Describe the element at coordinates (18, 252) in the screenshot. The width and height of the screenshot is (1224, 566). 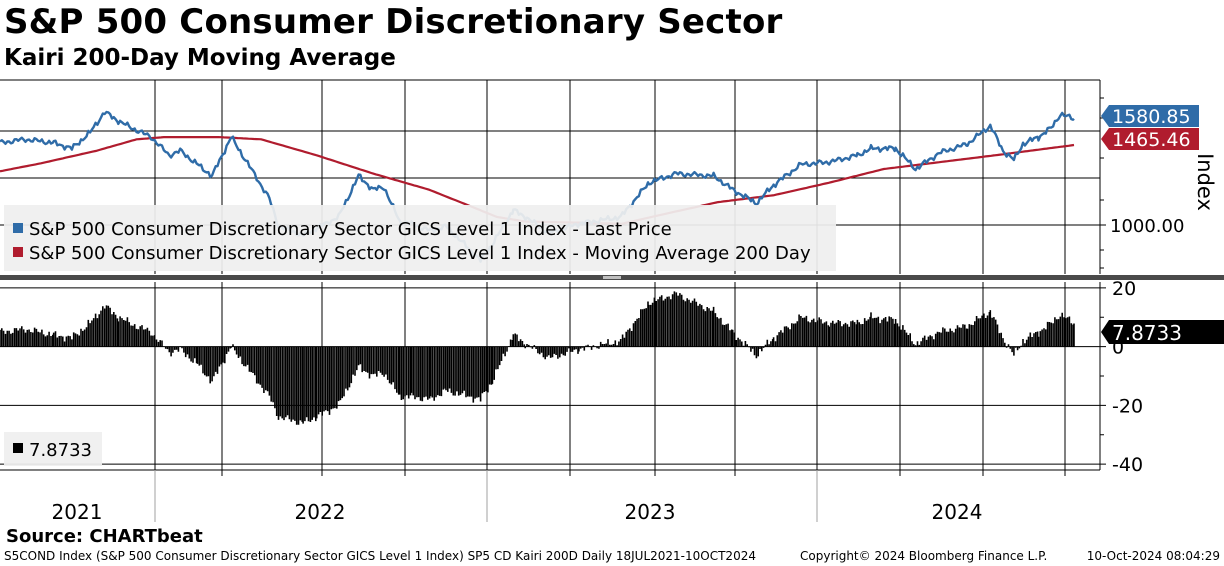
I see `legend-swatch-ma` at that location.